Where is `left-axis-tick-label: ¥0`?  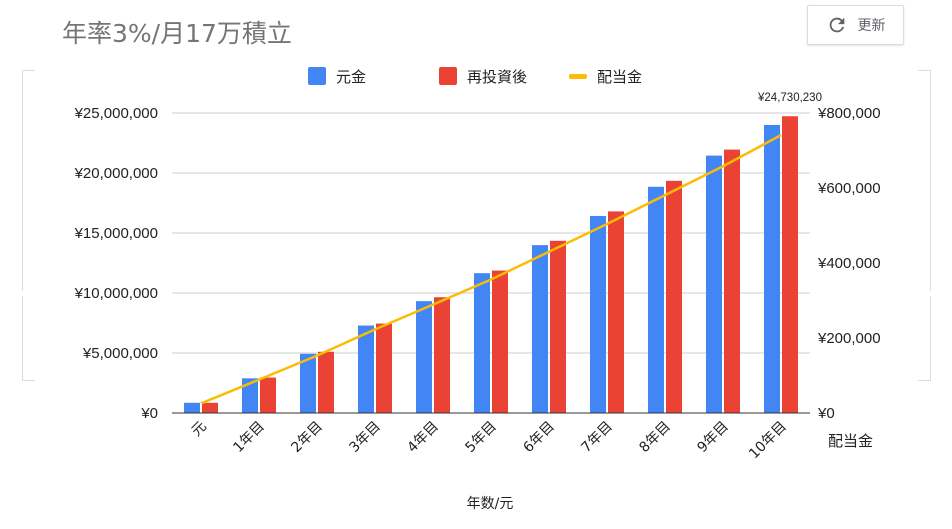 left-axis-tick-label: ¥0 is located at coordinates (149, 413).